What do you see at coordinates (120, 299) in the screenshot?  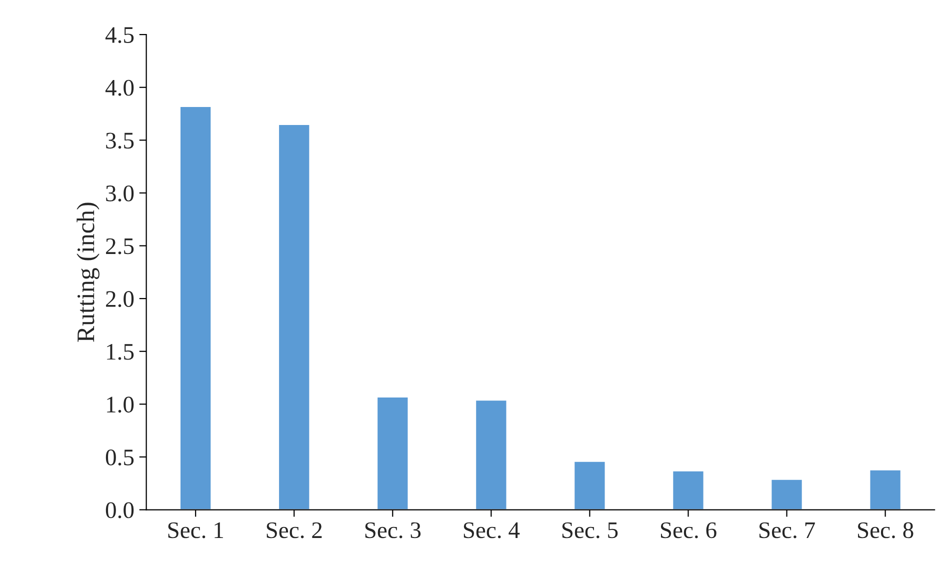 I see `y-tick-label: 2.0` at bounding box center [120, 299].